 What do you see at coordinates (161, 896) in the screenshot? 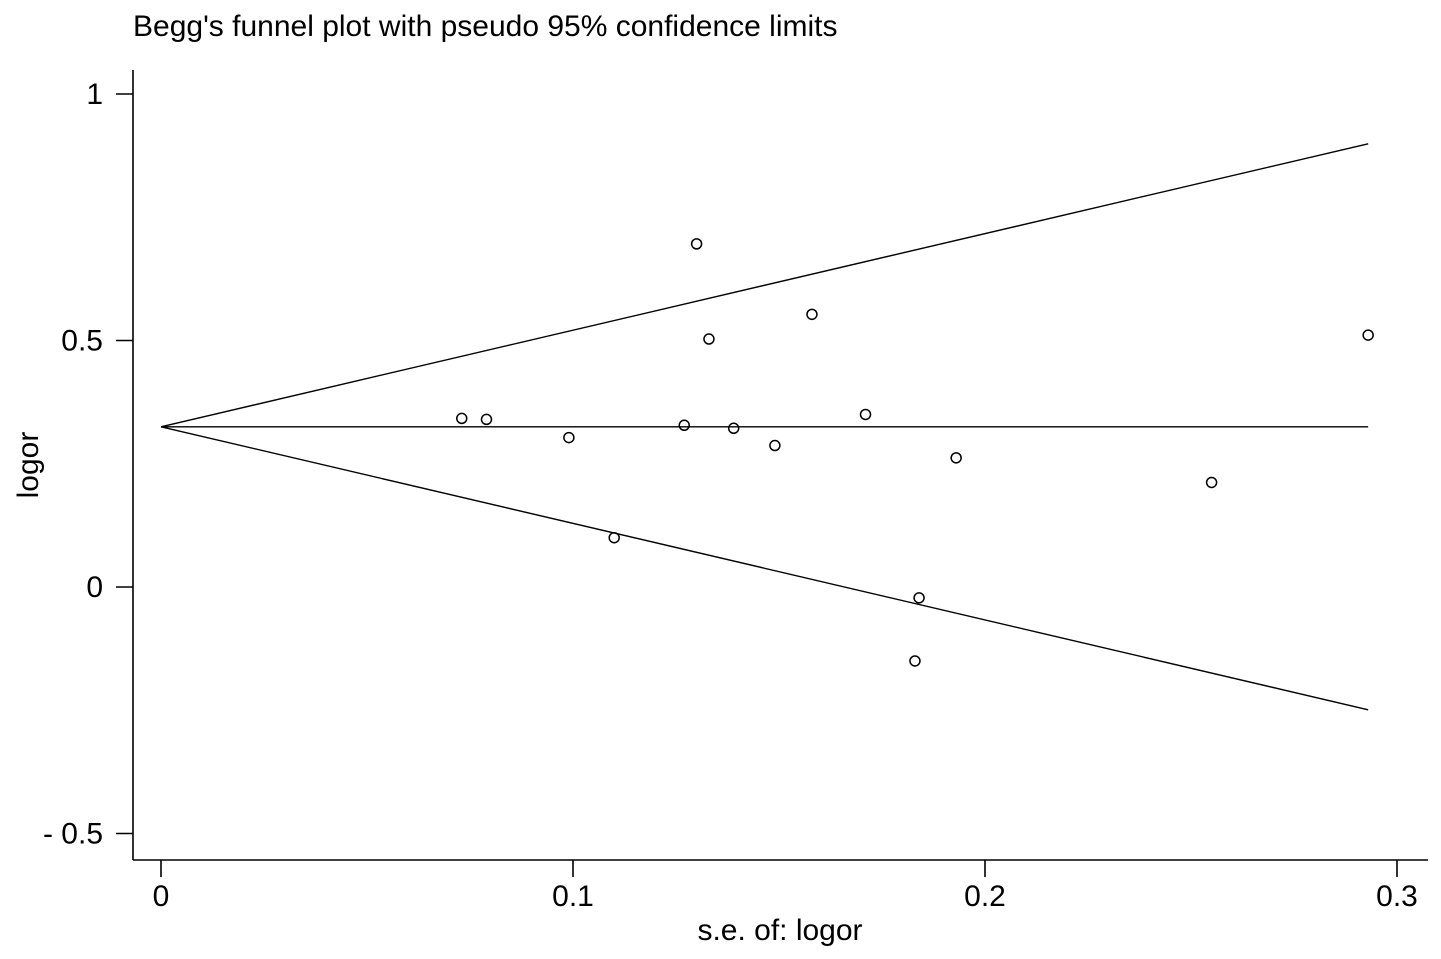
I see `x-tick-label: 0` at bounding box center [161, 896].